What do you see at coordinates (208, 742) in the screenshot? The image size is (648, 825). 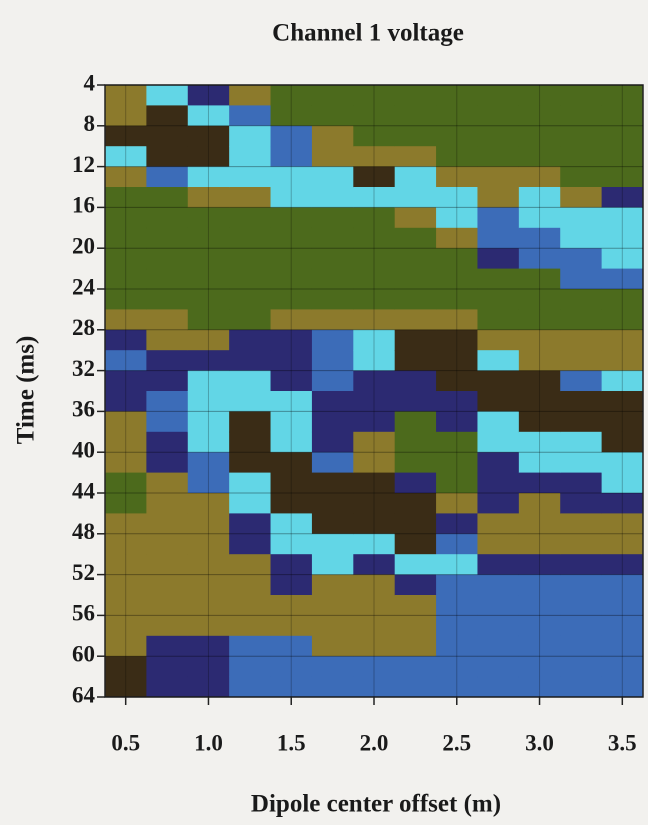 I see `x-tick-label: 1.0` at bounding box center [208, 742].